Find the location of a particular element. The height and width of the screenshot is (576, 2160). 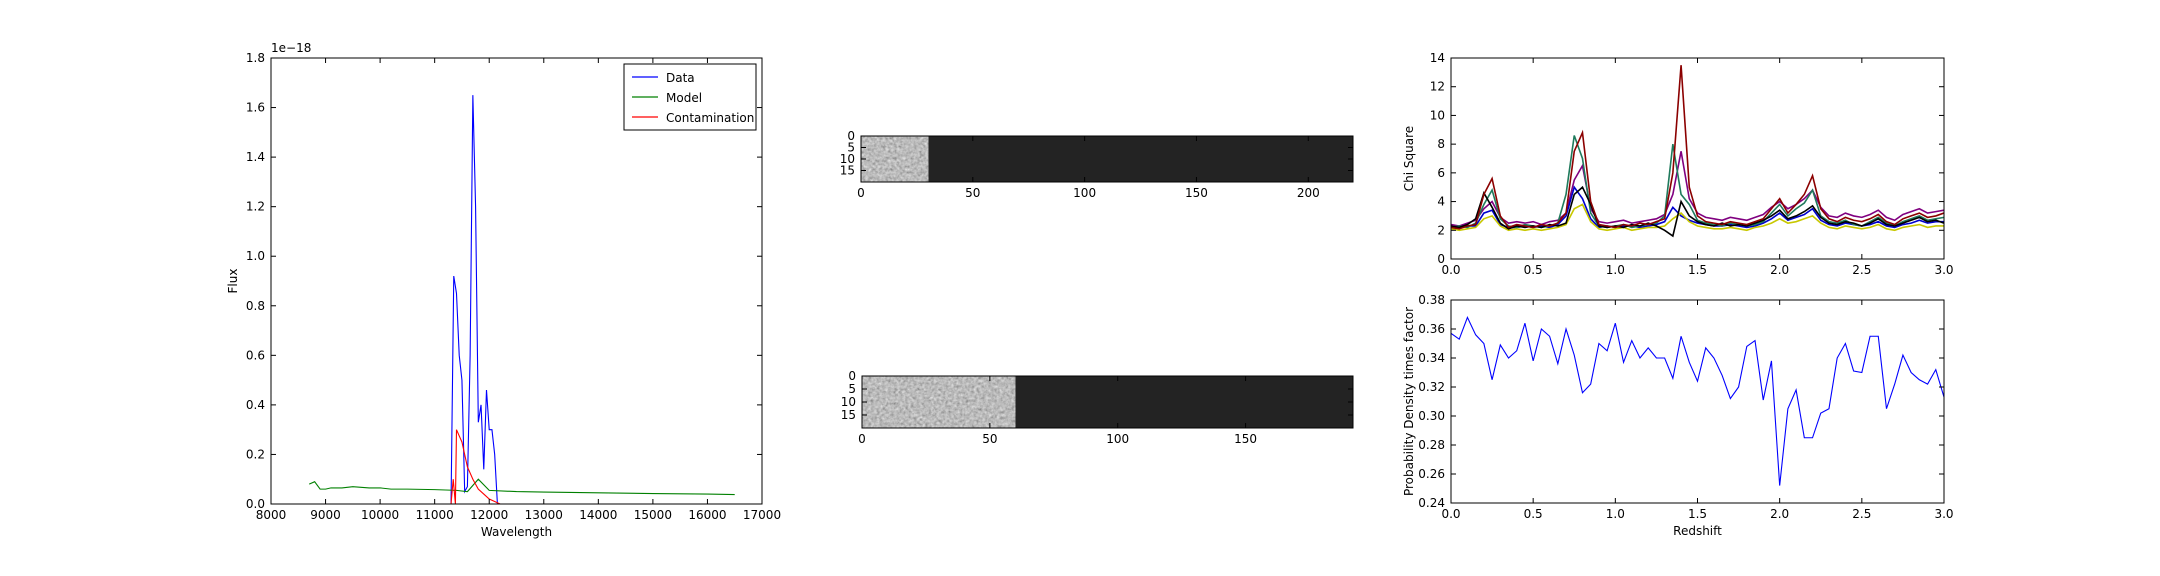

x-tick-label: 12000 is located at coordinates (489, 515).